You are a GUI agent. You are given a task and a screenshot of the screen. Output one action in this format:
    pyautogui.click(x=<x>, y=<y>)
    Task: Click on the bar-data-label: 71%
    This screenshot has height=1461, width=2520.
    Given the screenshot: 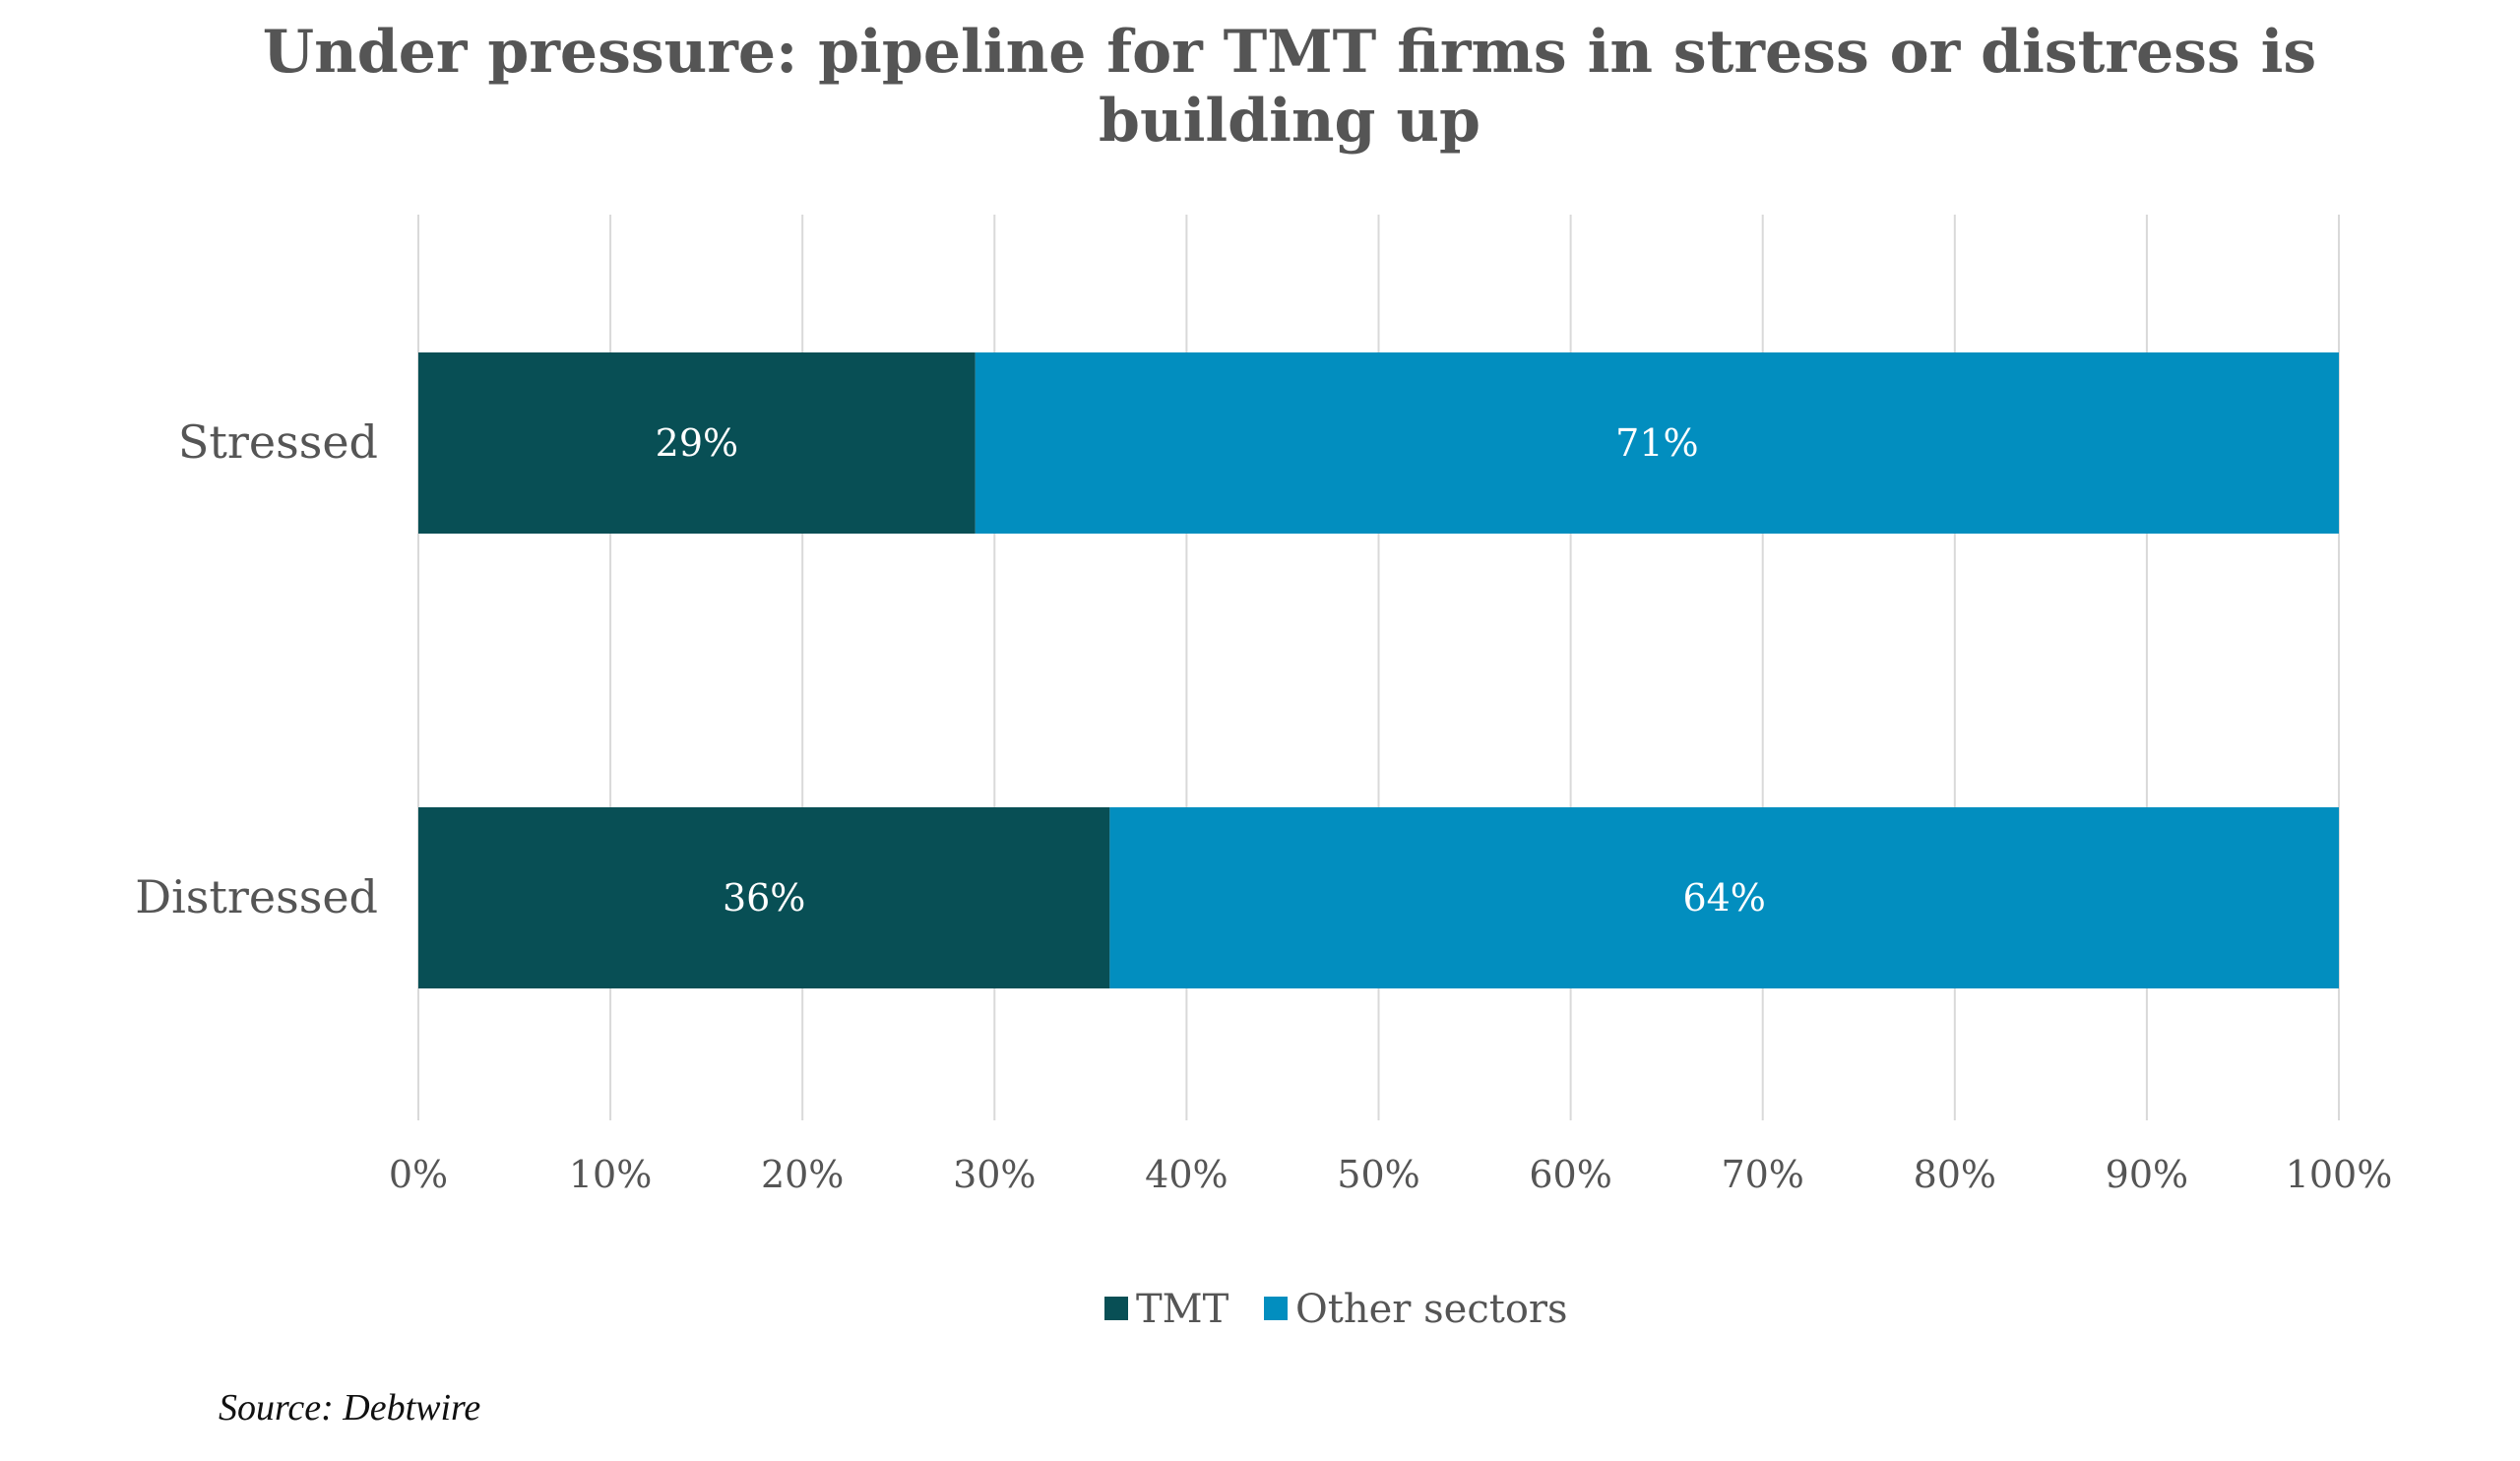 What is the action you would take?
    pyautogui.click(x=1656, y=443)
    